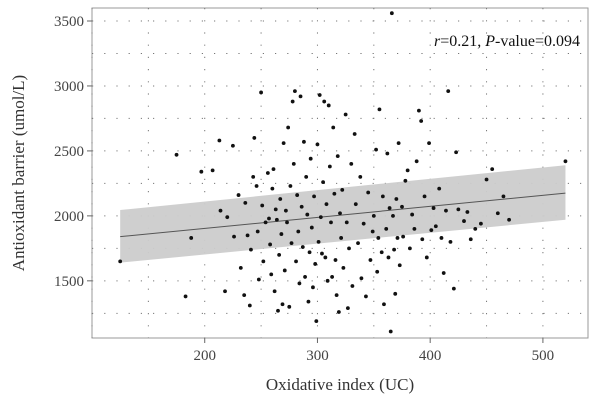 Image resolution: width=600 pixels, height=400 pixels. I want to click on p-label: P, so click(489, 41).